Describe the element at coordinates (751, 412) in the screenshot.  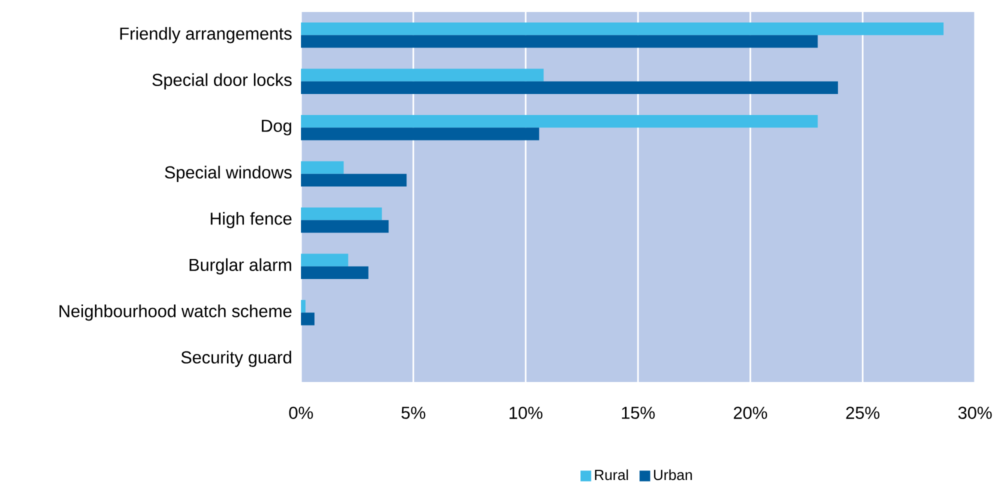
I see `x-tick-label: 20%` at that location.